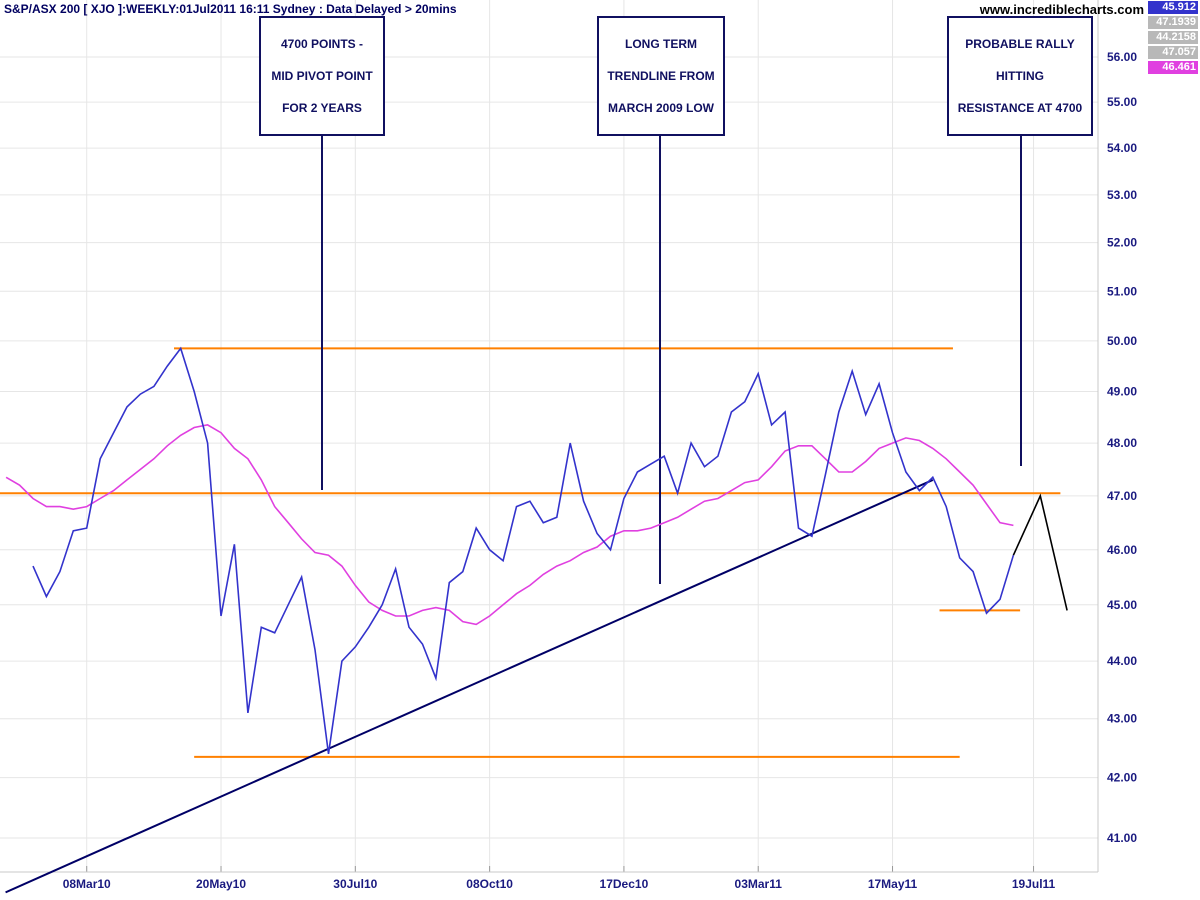  Describe the element at coordinates (221, 884) in the screenshot. I see `x-tick-label: 20May10` at that location.